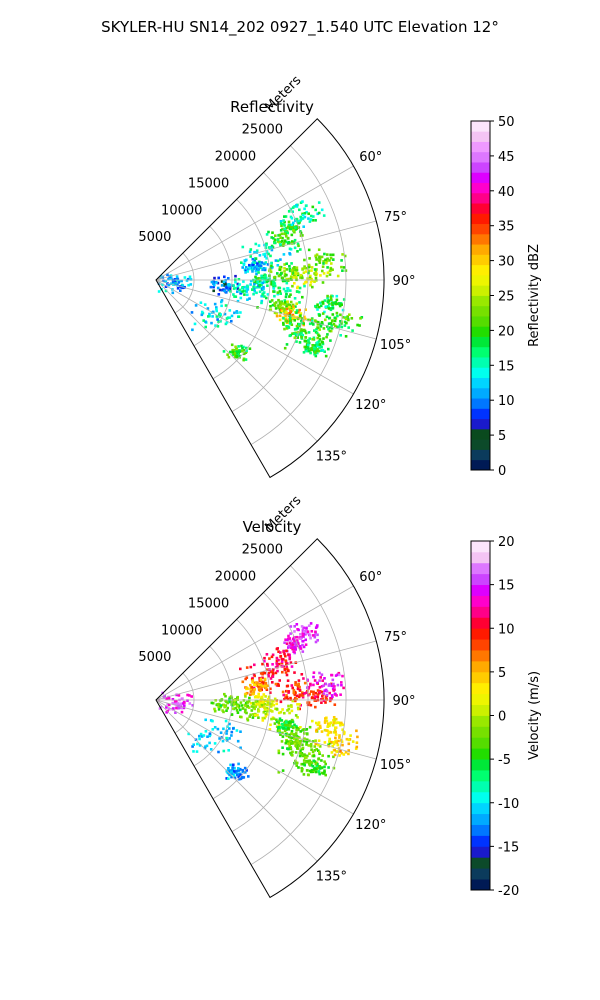  I want to click on colorbar-tick-label: 40, so click(506, 192).